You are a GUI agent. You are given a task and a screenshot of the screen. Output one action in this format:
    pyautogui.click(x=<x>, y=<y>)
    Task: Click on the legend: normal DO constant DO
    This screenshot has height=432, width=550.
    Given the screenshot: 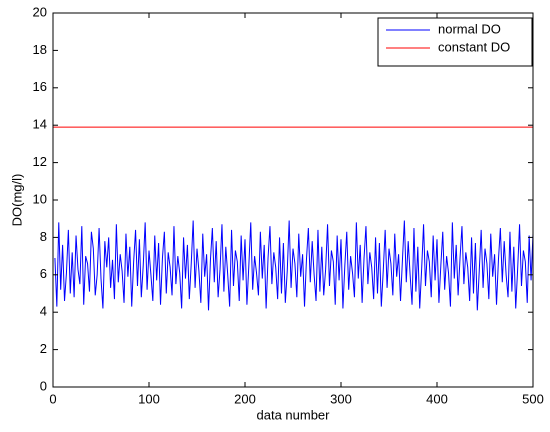 What is the action you would take?
    pyautogui.click(x=455, y=42)
    